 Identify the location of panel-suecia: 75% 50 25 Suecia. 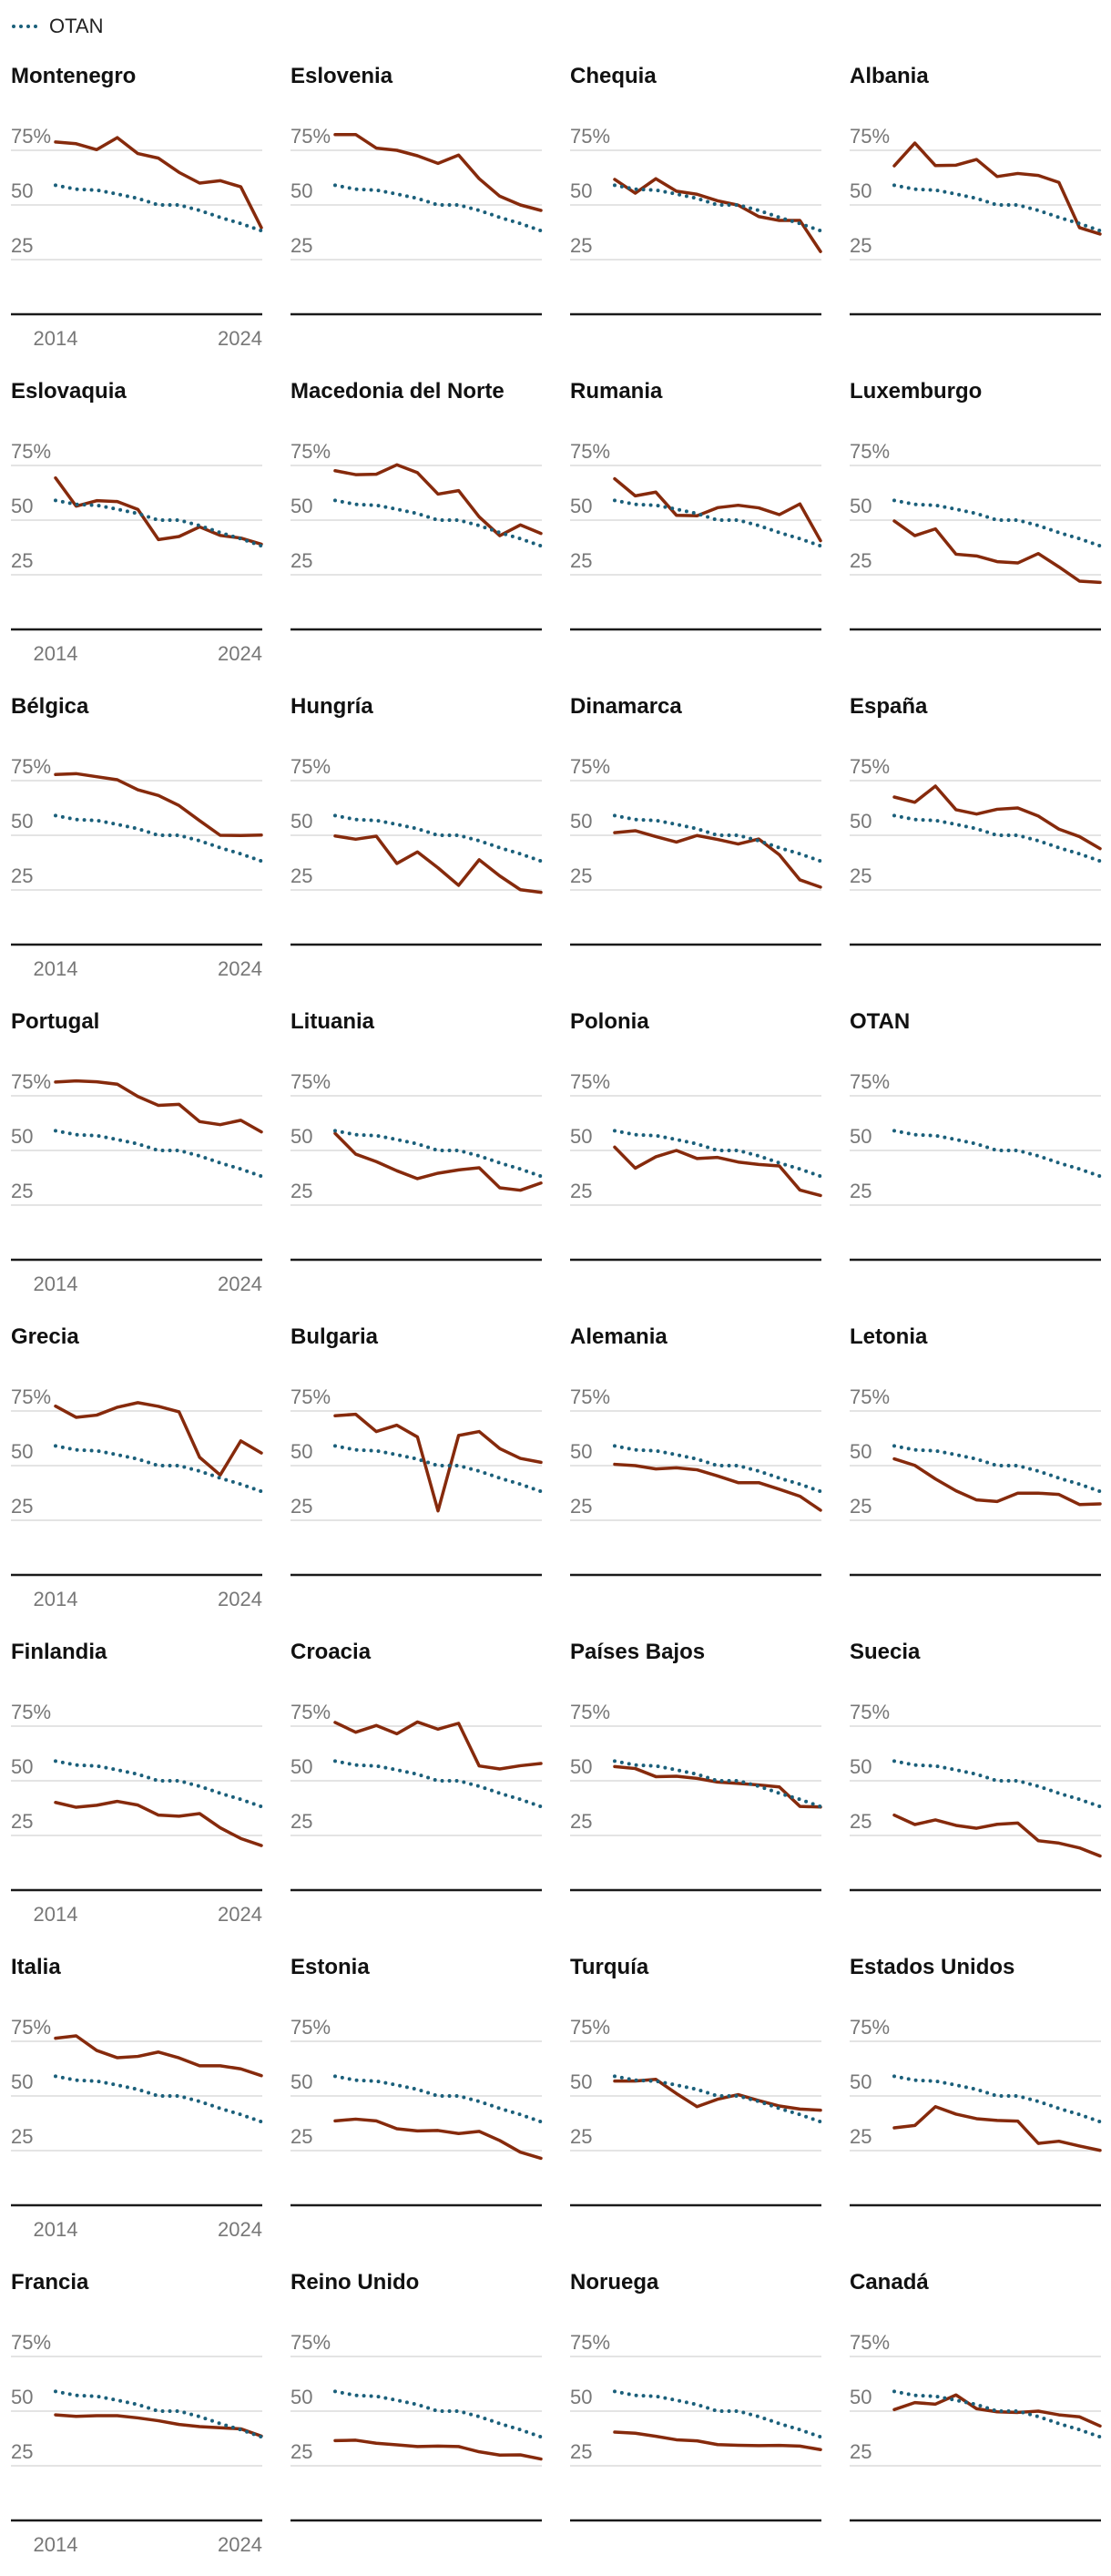
(980, 1788).